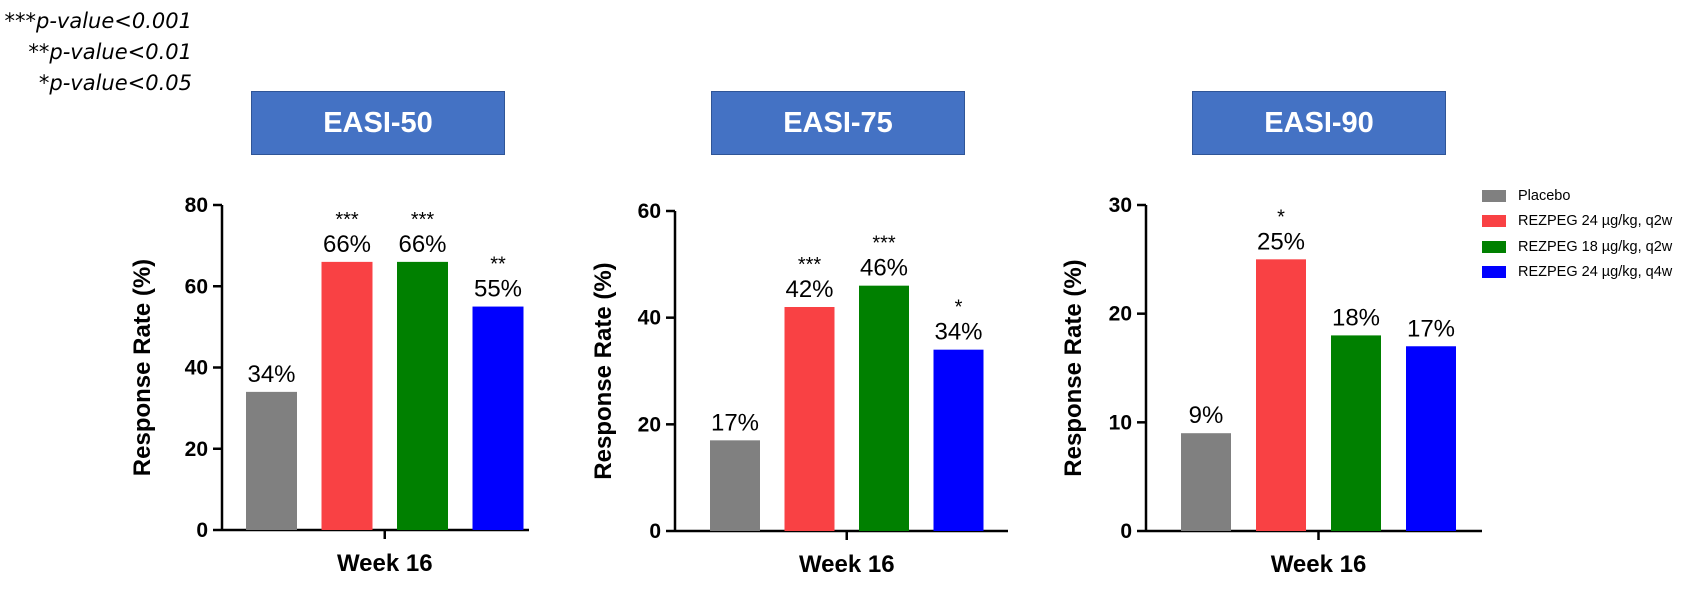  Describe the element at coordinates (1356, 317) in the screenshot. I see `data-label: 18%` at that location.